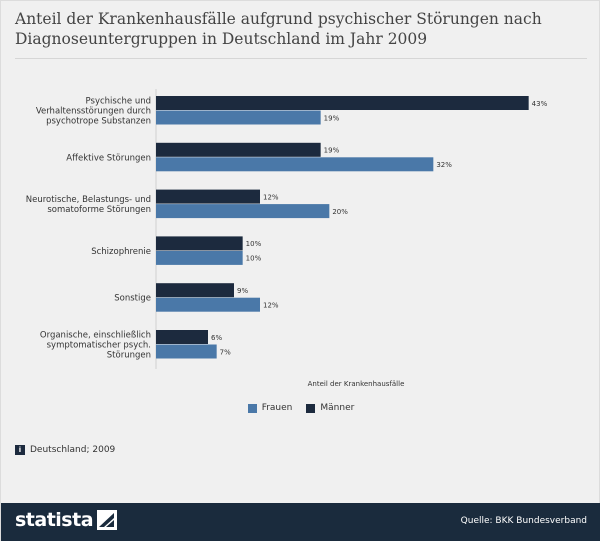  What do you see at coordinates (252, 408) in the screenshot?
I see `legend-swatch-frauen` at bounding box center [252, 408].